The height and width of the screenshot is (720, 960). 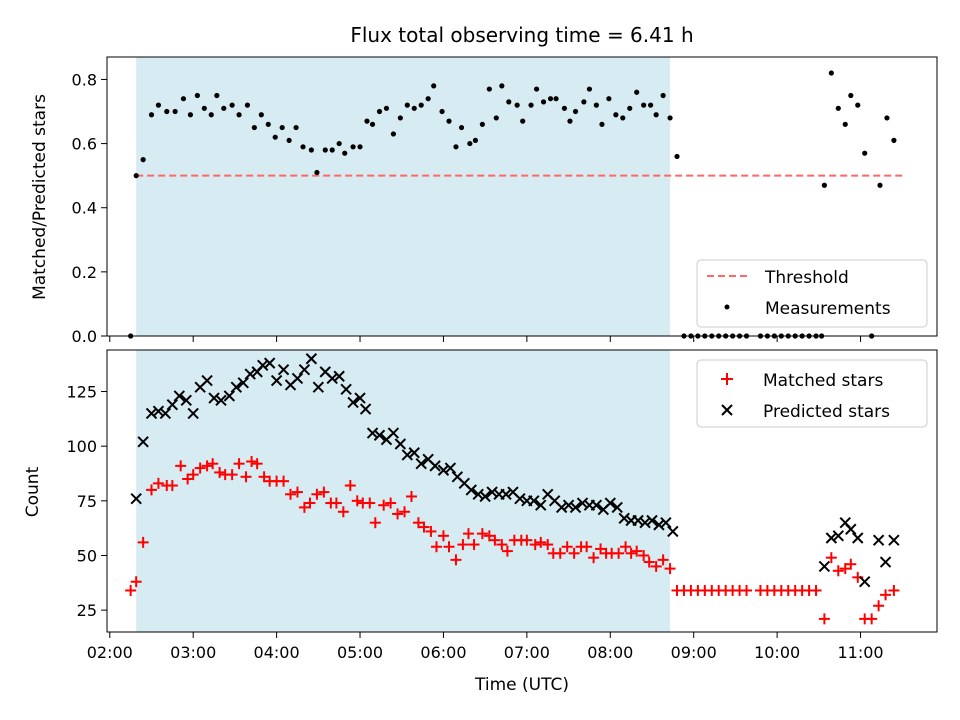 What do you see at coordinates (40, 197) in the screenshot?
I see `top-ylabel: Matched/Predicted stars` at bounding box center [40, 197].